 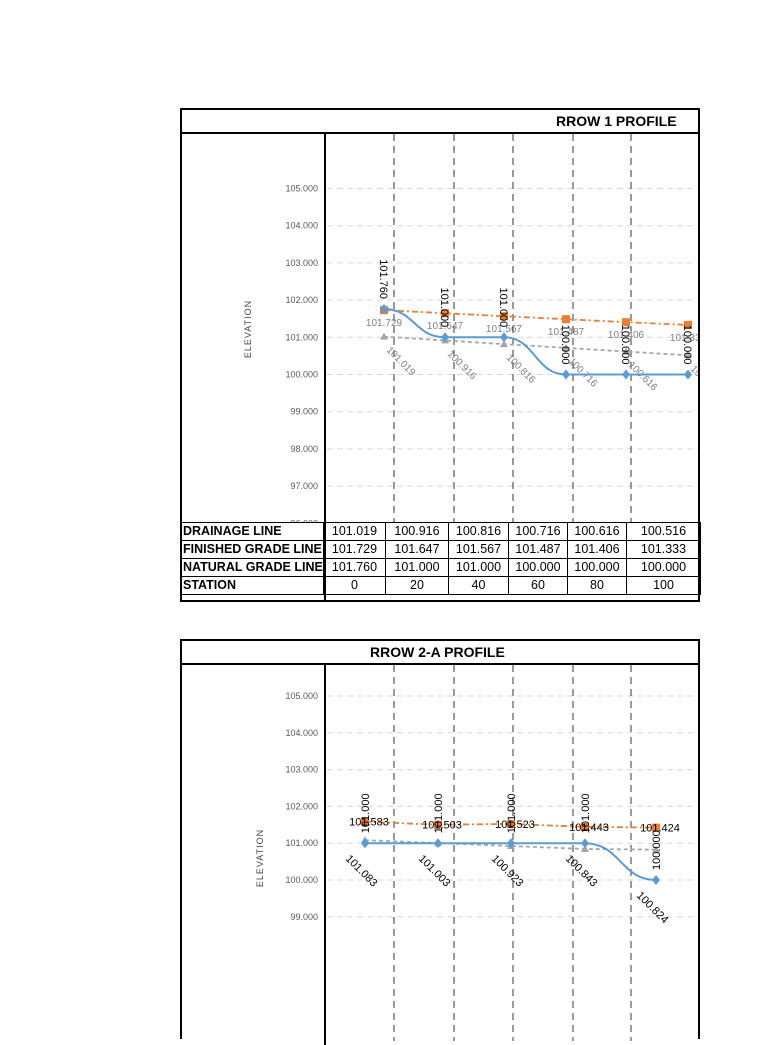 I want to click on data-label: 101.729, so click(x=384, y=323).